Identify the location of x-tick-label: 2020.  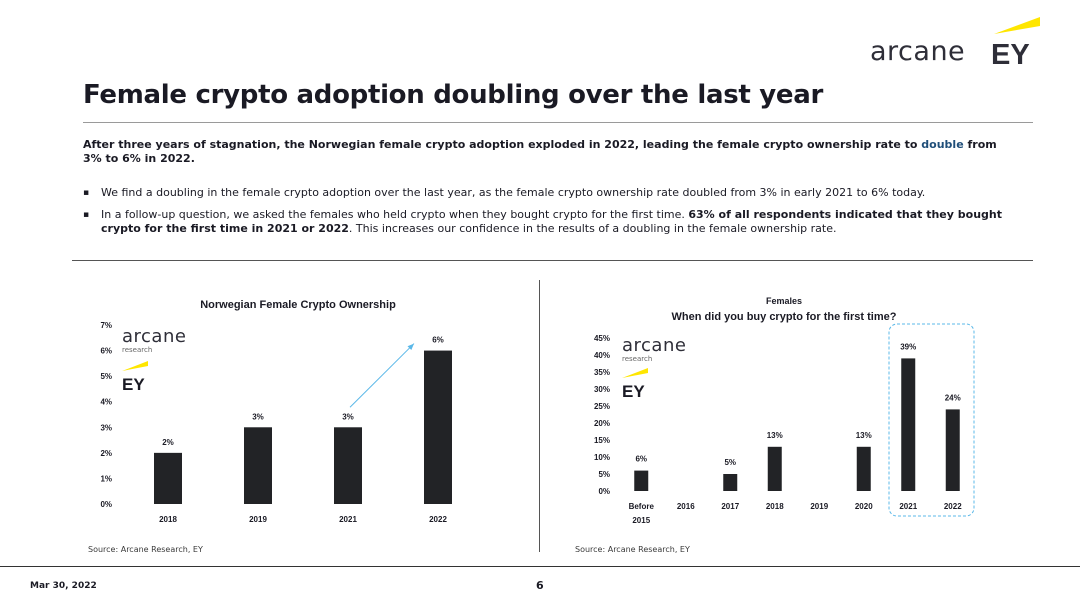
(864, 506).